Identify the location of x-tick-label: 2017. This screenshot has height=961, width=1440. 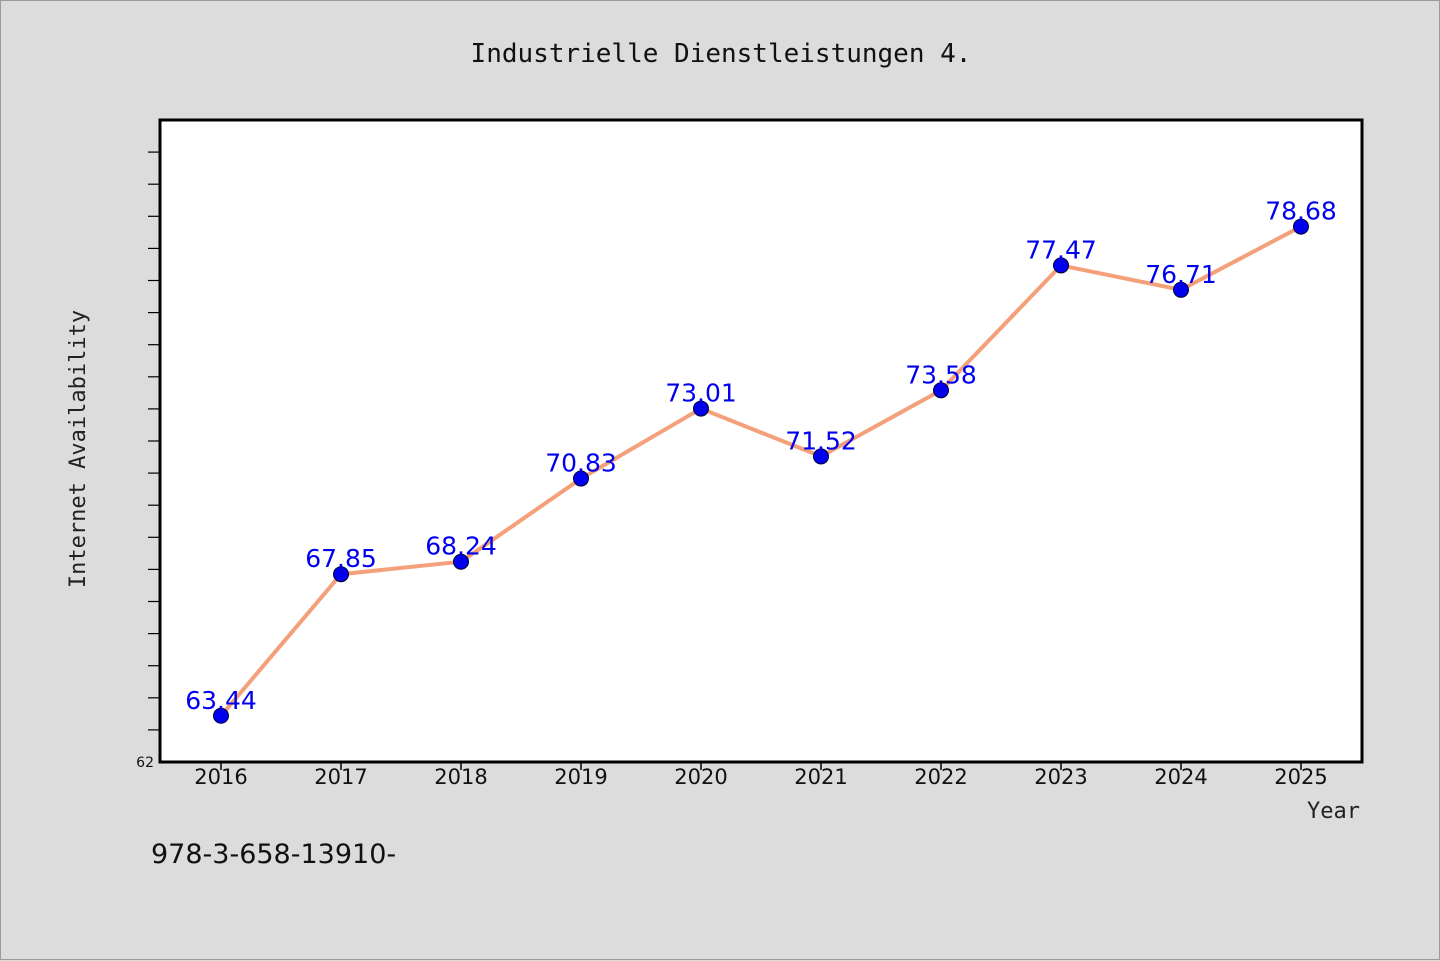
(340, 777).